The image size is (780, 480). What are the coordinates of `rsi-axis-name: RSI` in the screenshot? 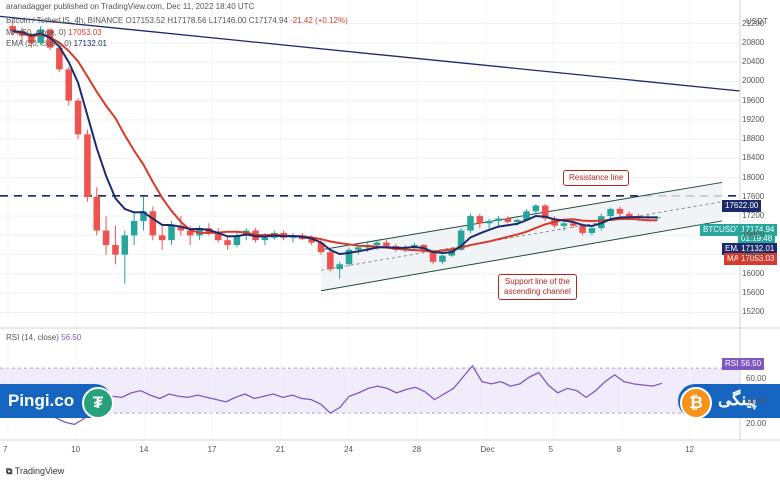 It's located at (732, 364).